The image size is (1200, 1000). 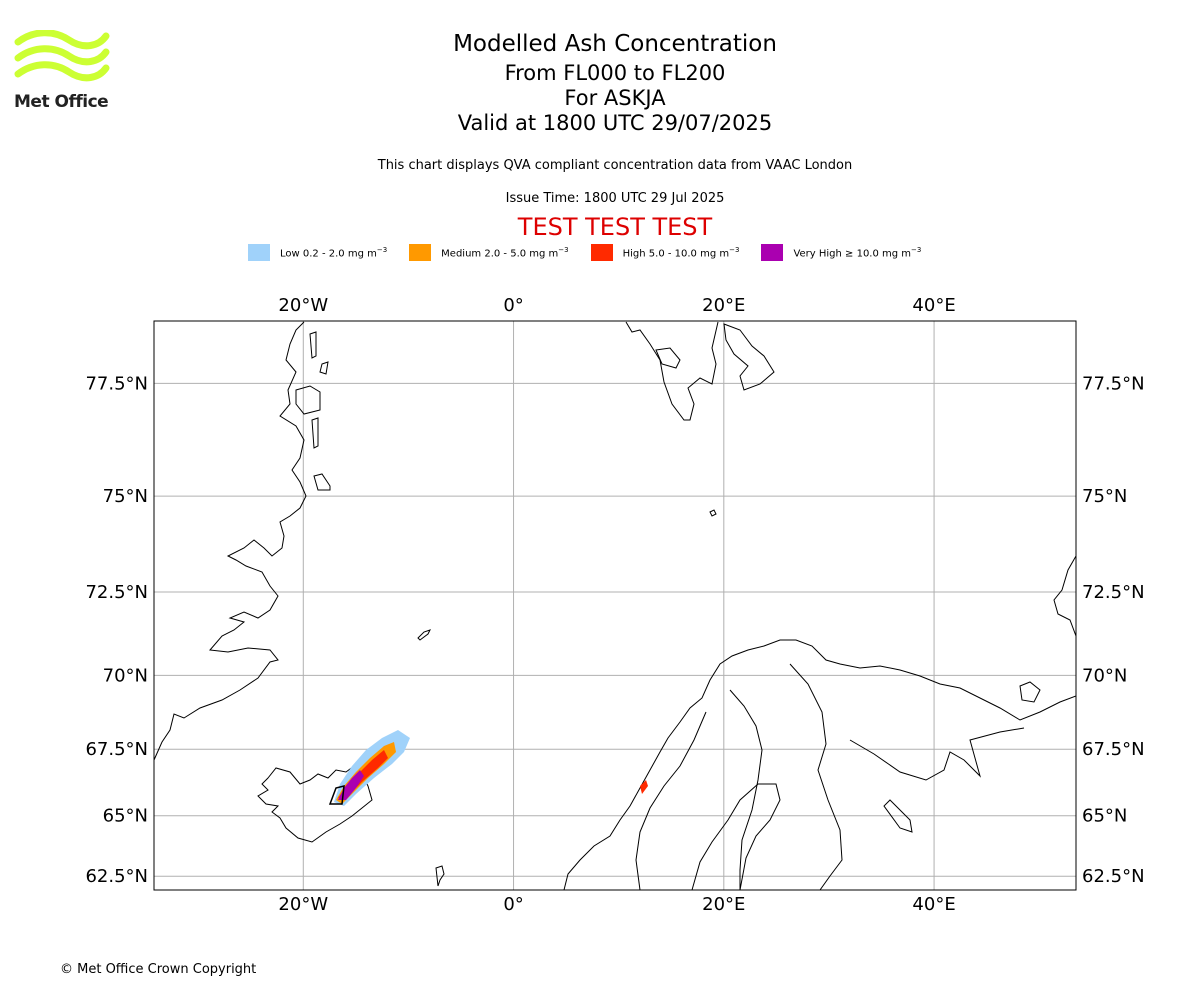 What do you see at coordinates (713, 513) in the screenshot?
I see `bear-island-coast` at bounding box center [713, 513].